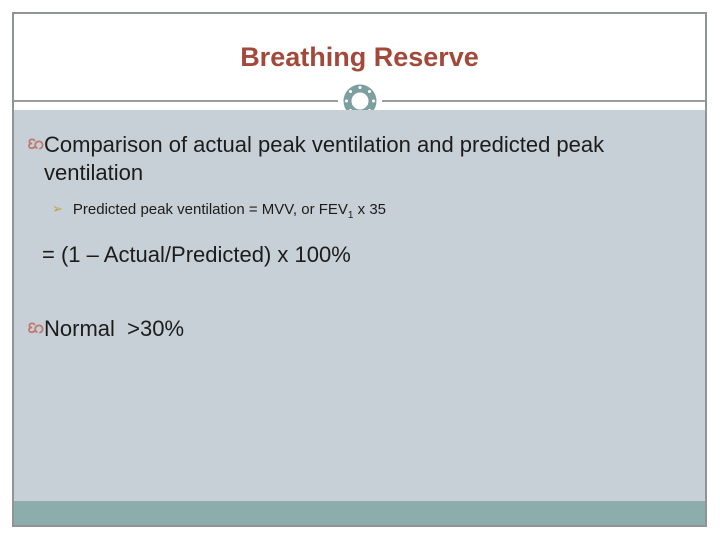  What do you see at coordinates (359, 513) in the screenshot?
I see `footer-band` at bounding box center [359, 513].